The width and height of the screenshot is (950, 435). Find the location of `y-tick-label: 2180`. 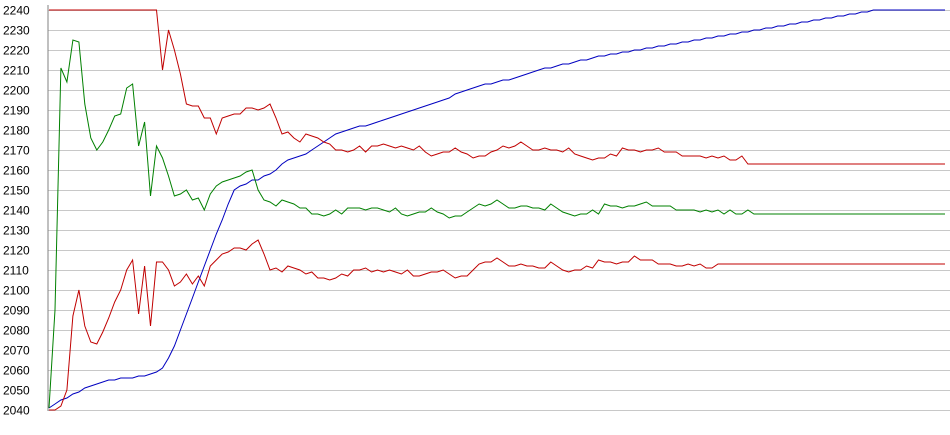

y-tick-label: 2180 is located at coordinates (16, 131).